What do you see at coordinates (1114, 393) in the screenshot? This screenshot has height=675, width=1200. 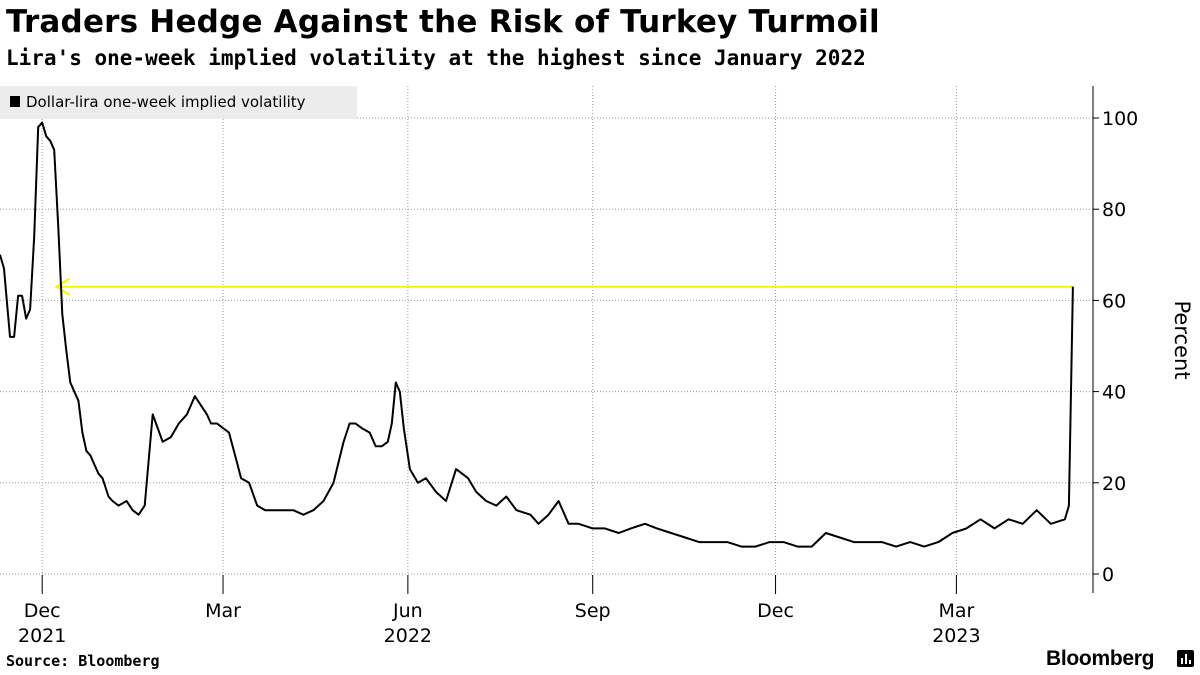 I see `y-tick-label: 40` at bounding box center [1114, 393].